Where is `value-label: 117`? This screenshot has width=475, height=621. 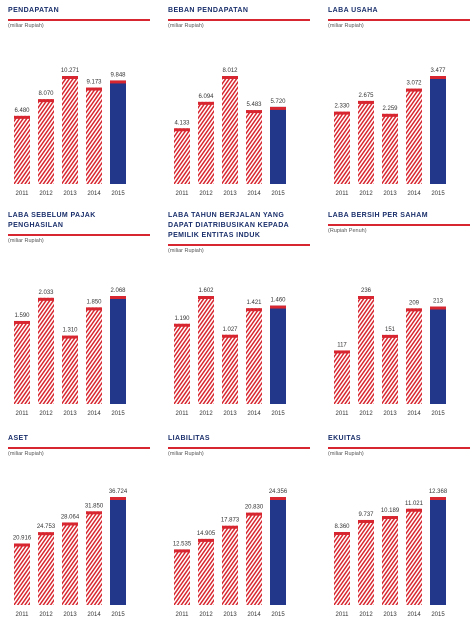
value-label: 117 is located at coordinates (342, 345).